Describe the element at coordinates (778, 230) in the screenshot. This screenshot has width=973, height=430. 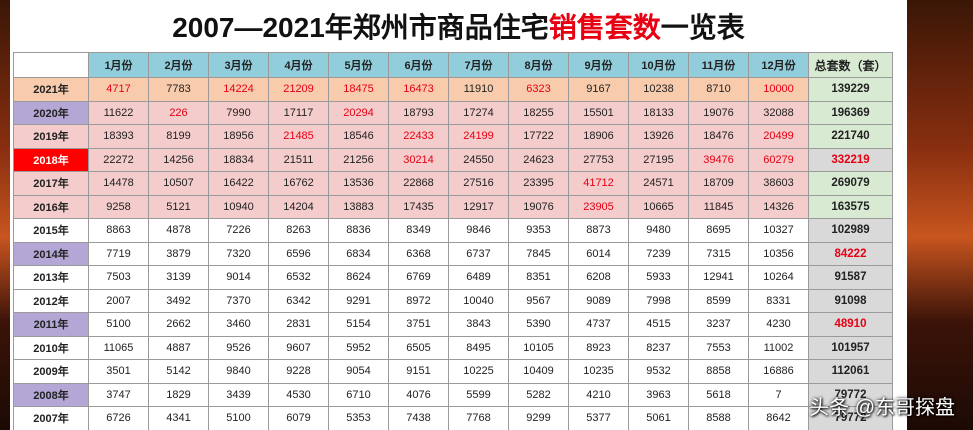
I see `value-cell: 10327` at that location.